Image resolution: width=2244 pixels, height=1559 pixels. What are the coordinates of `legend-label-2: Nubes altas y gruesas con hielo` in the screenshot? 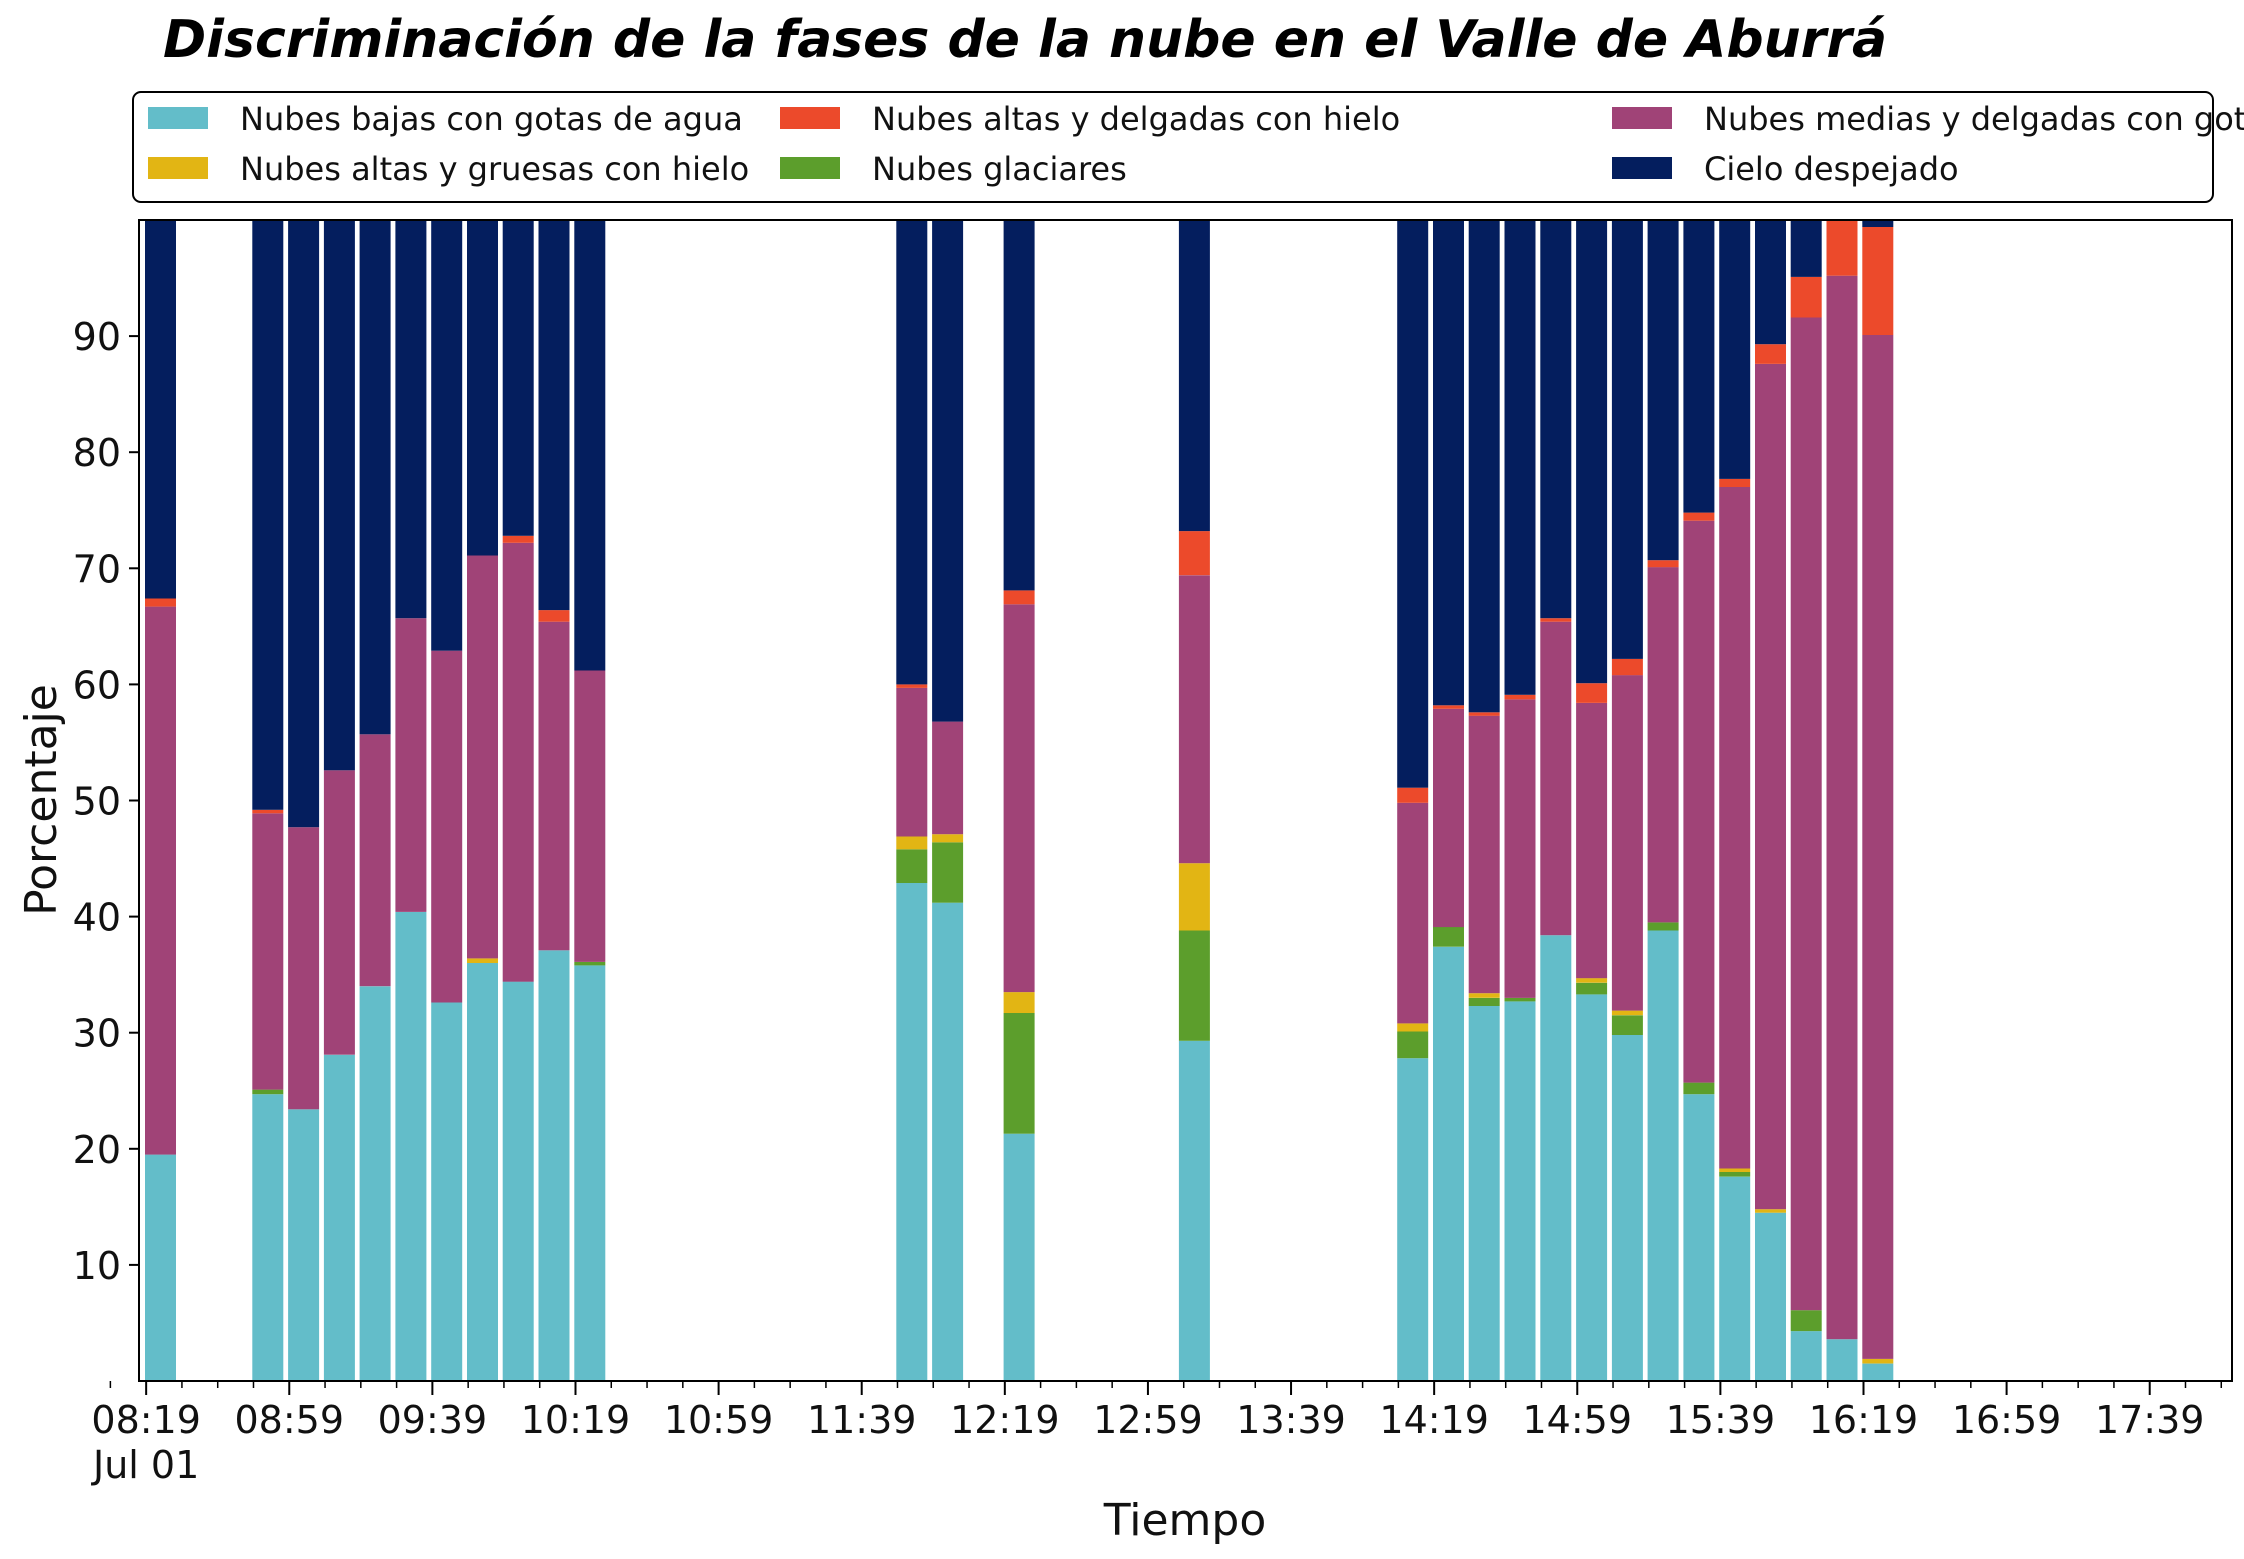 It's located at (494, 169).